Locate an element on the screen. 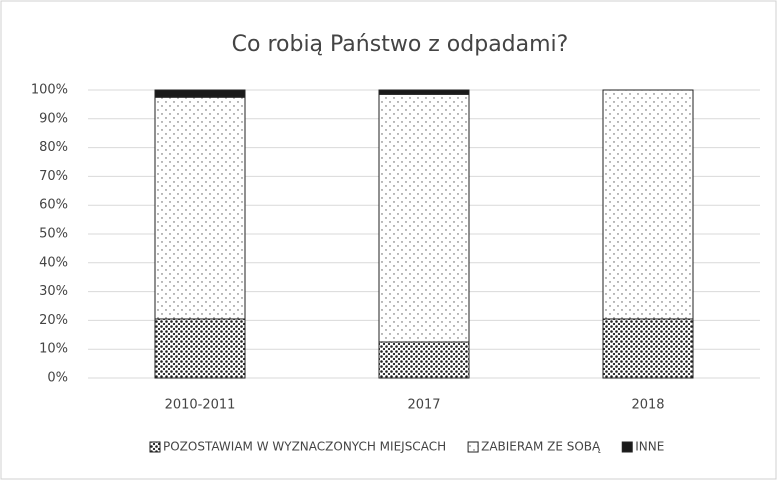  y-tick-label: 90% is located at coordinates (53, 118).